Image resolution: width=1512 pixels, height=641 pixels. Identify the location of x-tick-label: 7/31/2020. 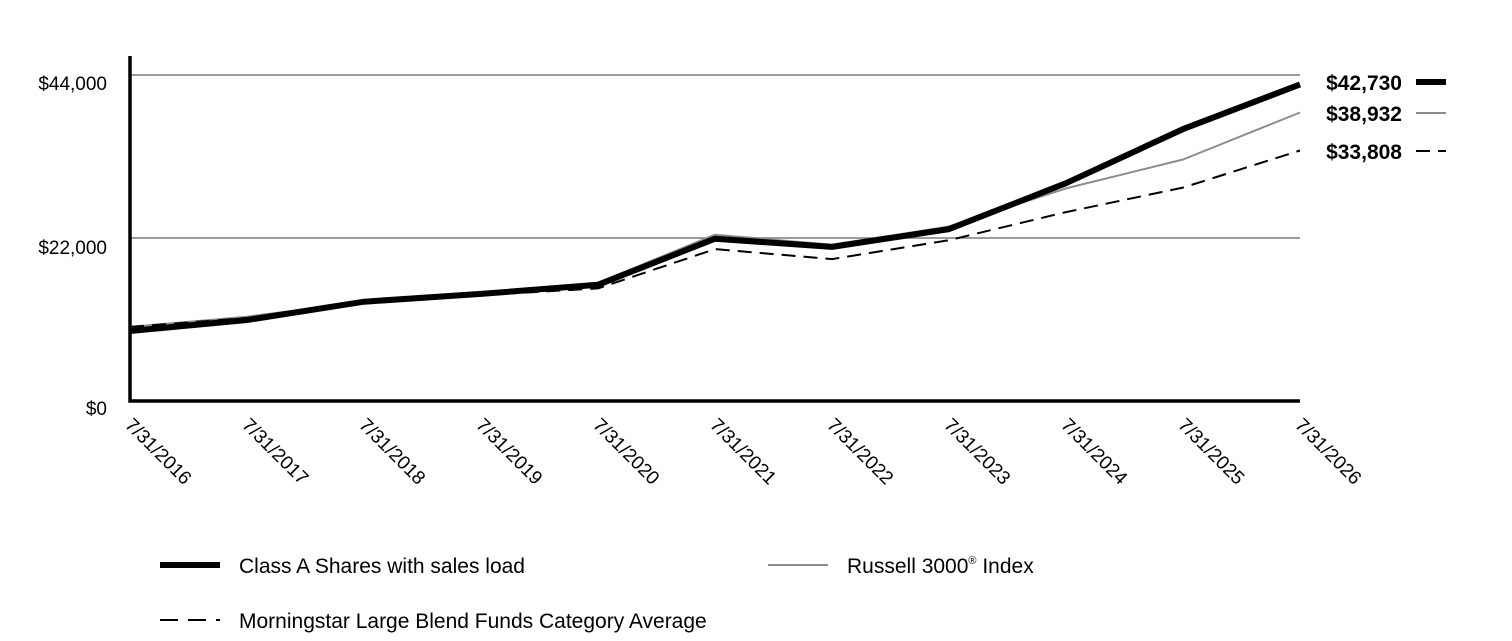
(625, 452).